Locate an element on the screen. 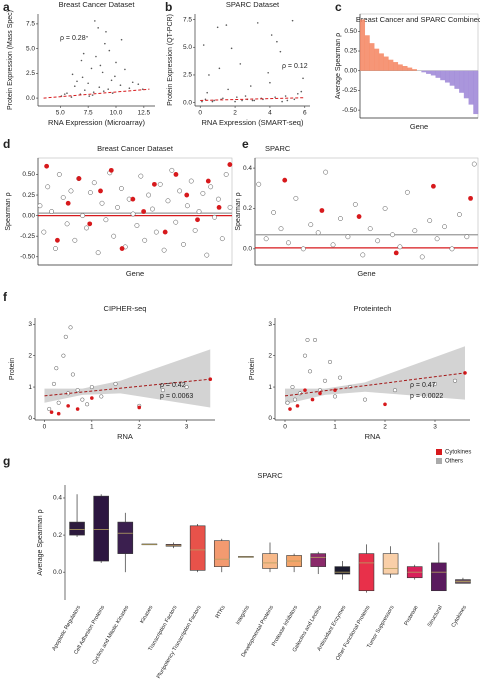  y-tick-label: 2.5 is located at coordinates (30, 73).